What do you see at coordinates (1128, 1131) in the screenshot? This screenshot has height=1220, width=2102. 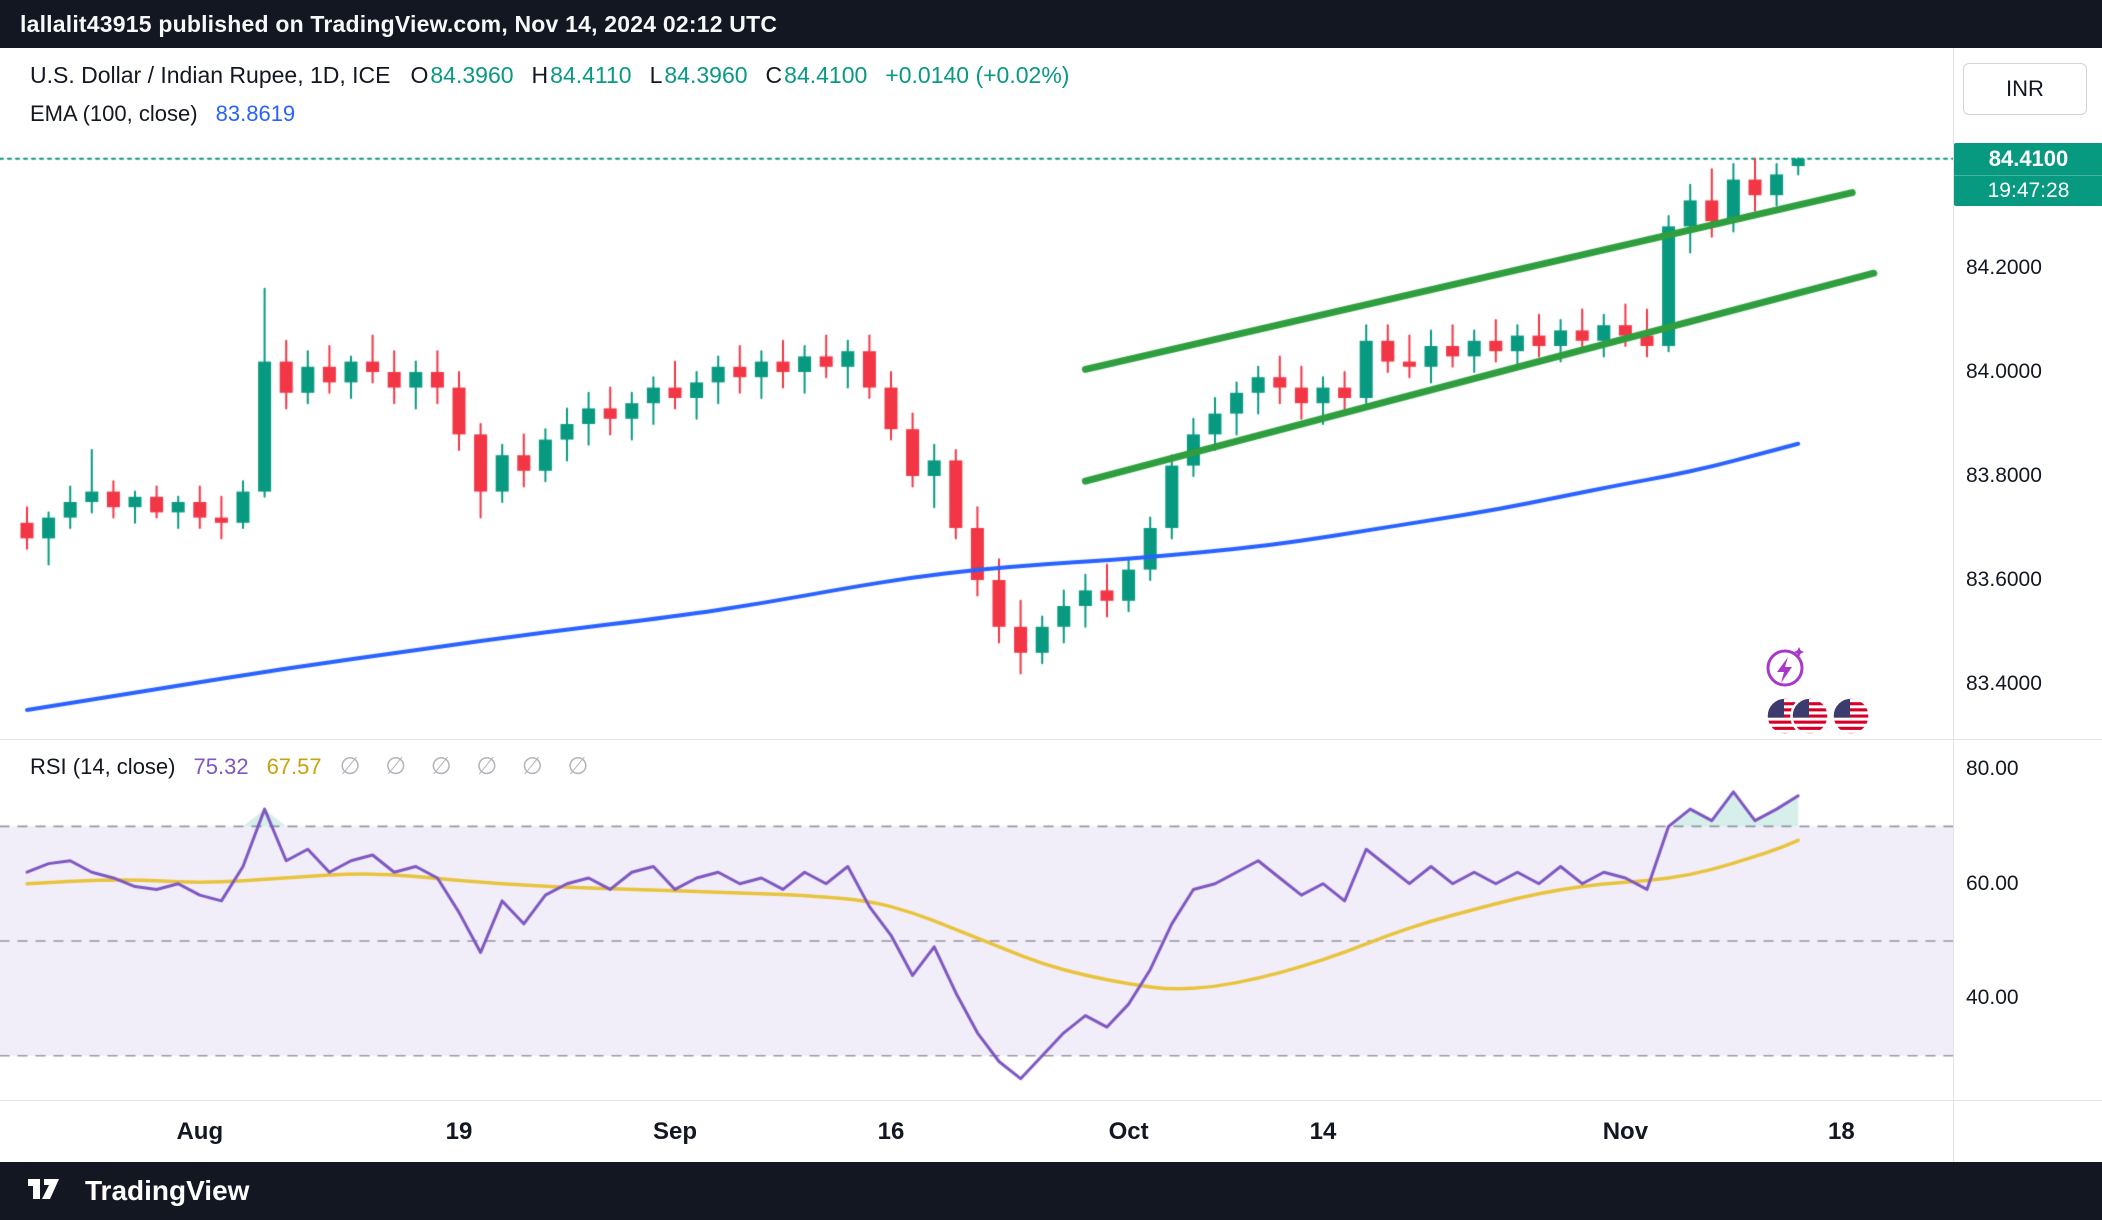 I see `time-axis-label-oct: Oct` at bounding box center [1128, 1131].